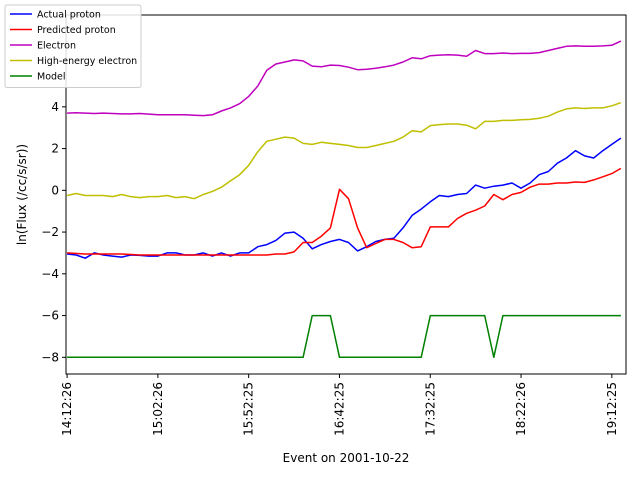  I want to click on x-tick-label: 18:22:26, so click(521, 409).